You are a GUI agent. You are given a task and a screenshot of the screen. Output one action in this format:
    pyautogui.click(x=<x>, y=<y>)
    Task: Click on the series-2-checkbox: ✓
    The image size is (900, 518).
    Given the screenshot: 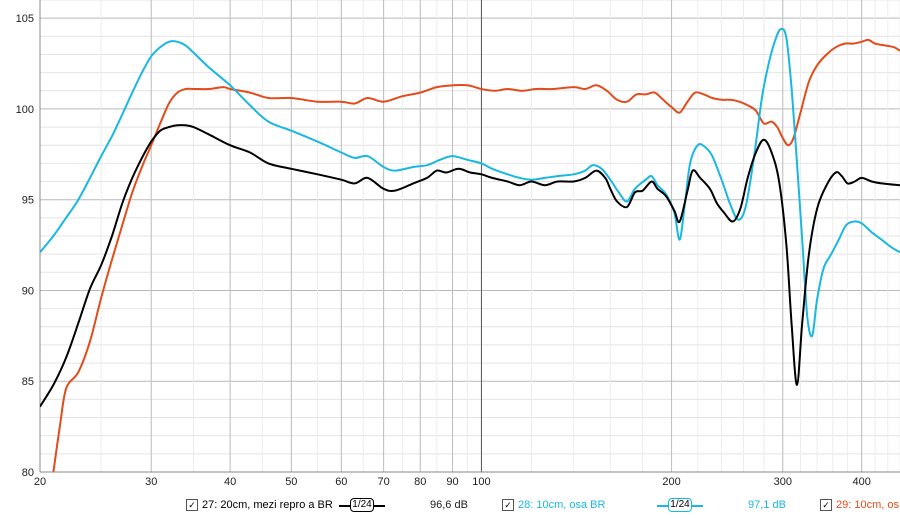 What is the action you would take?
    pyautogui.click(x=508, y=505)
    